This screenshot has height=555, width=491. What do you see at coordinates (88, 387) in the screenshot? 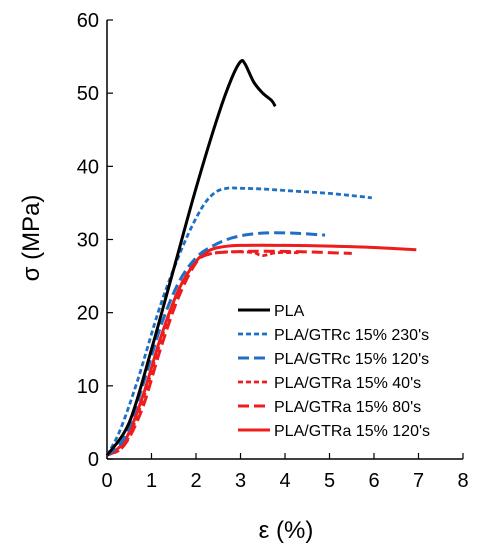
I see `y-tick-label: 10` at bounding box center [88, 387].